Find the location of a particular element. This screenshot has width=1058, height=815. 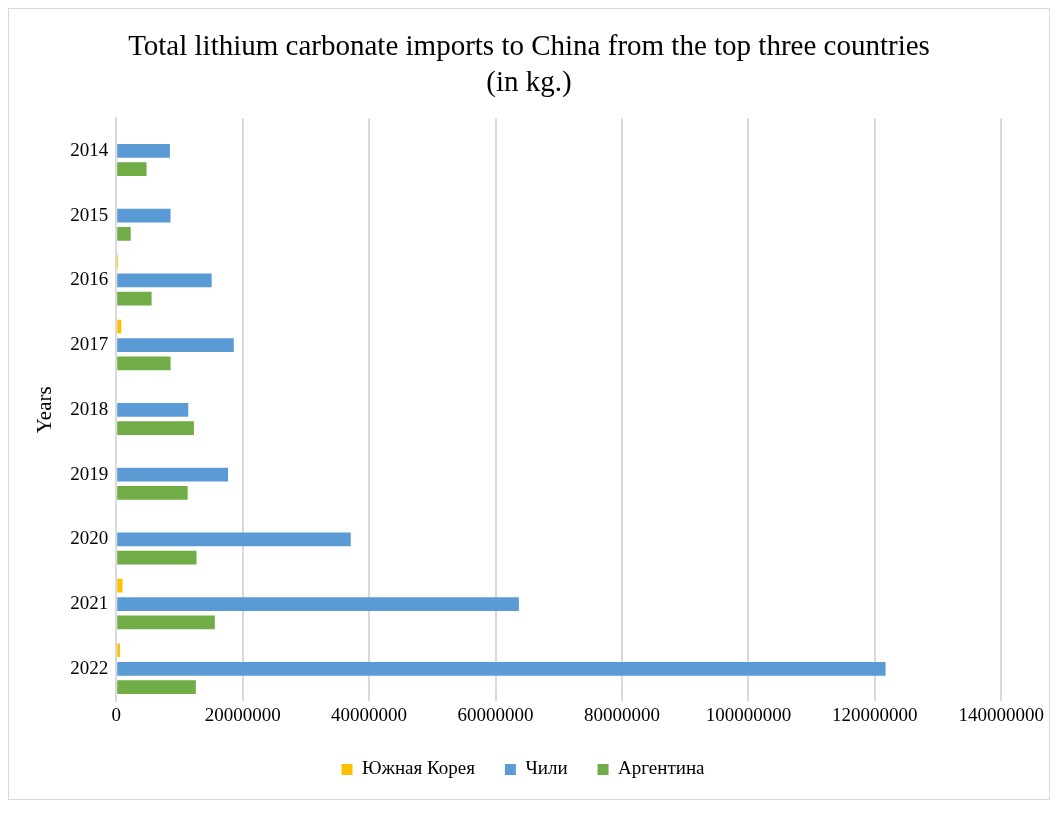

y-tick-label: 2018 is located at coordinates (89, 408).